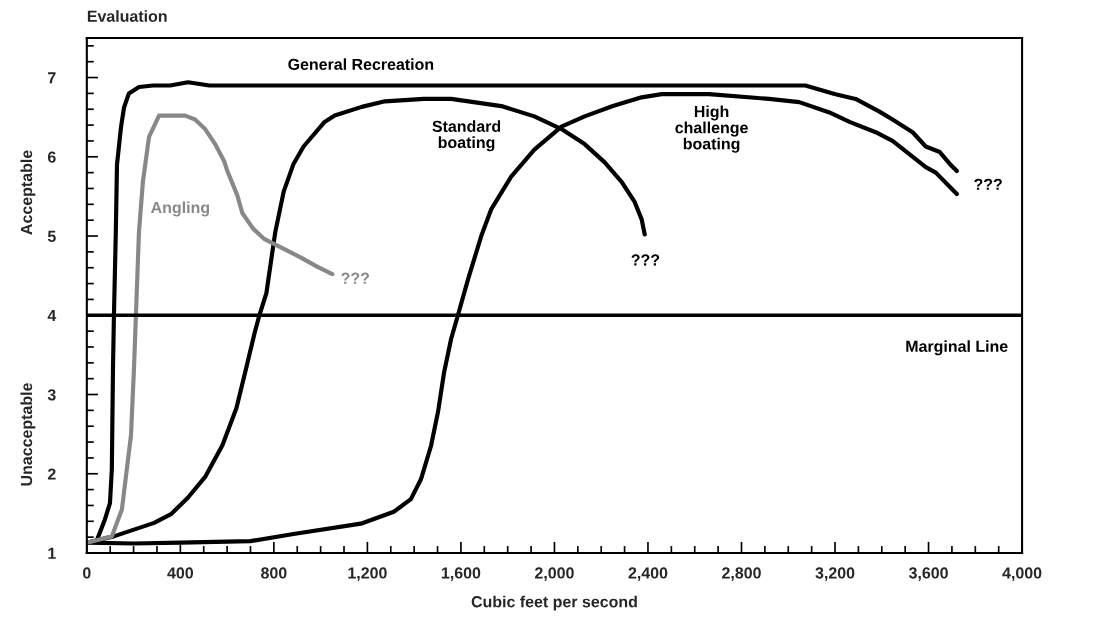 The height and width of the screenshot is (632, 1099). Describe the element at coordinates (957, 348) in the screenshot. I see `ref-line-label: Marginal Line` at that location.